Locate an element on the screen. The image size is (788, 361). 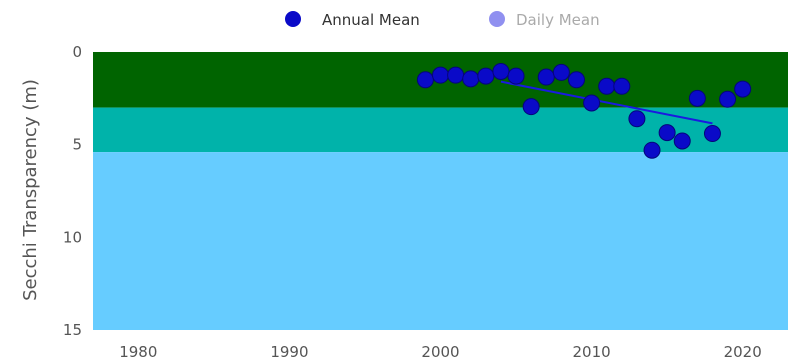
y-tick-label: 15 is located at coordinates (72, 330).